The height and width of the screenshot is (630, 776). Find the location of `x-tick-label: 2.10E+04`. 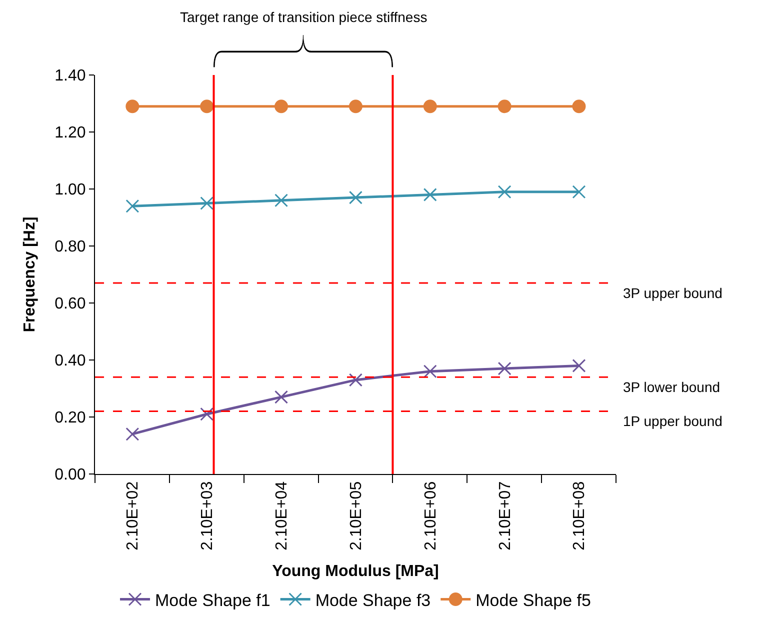

x-tick-label: 2.10E+04 is located at coordinates (281, 515).